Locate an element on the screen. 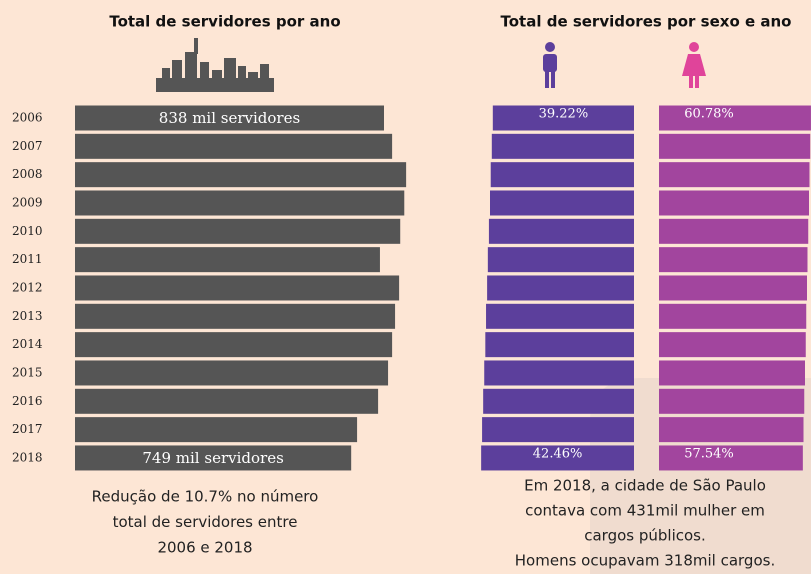  caption: Redução de 10.7% no número is located at coordinates (205, 497).